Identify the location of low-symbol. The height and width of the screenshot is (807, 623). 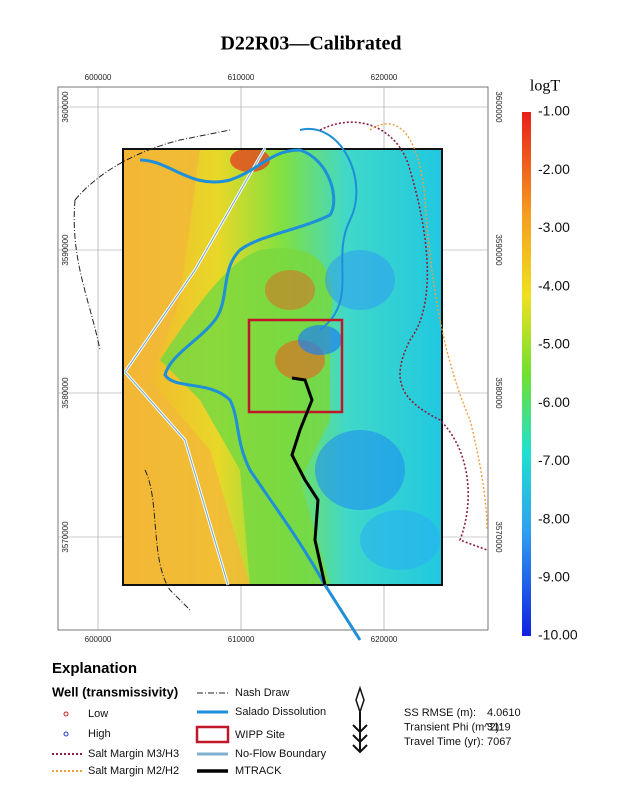
(66, 714).